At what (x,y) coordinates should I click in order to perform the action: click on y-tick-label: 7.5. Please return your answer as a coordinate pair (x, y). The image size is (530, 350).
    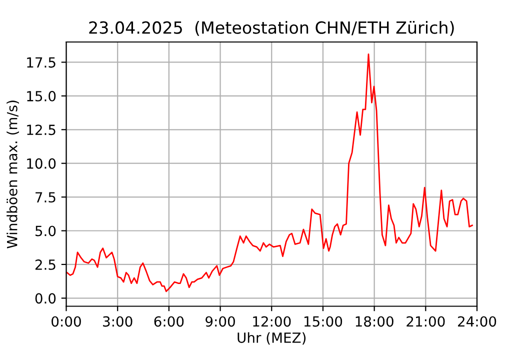
    Looking at the image, I should click on (46, 197).